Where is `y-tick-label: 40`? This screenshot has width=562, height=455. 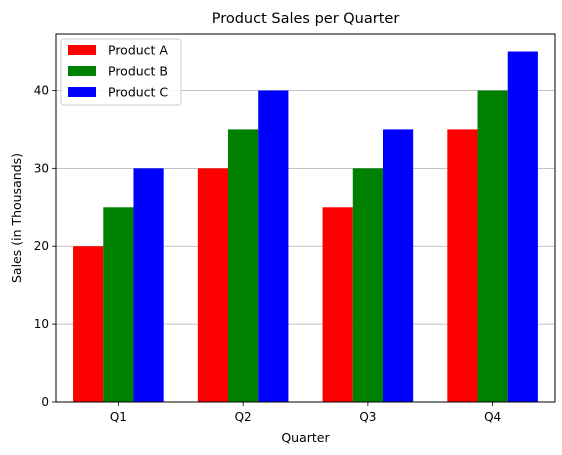
y-tick-label: 40 is located at coordinates (41, 90).